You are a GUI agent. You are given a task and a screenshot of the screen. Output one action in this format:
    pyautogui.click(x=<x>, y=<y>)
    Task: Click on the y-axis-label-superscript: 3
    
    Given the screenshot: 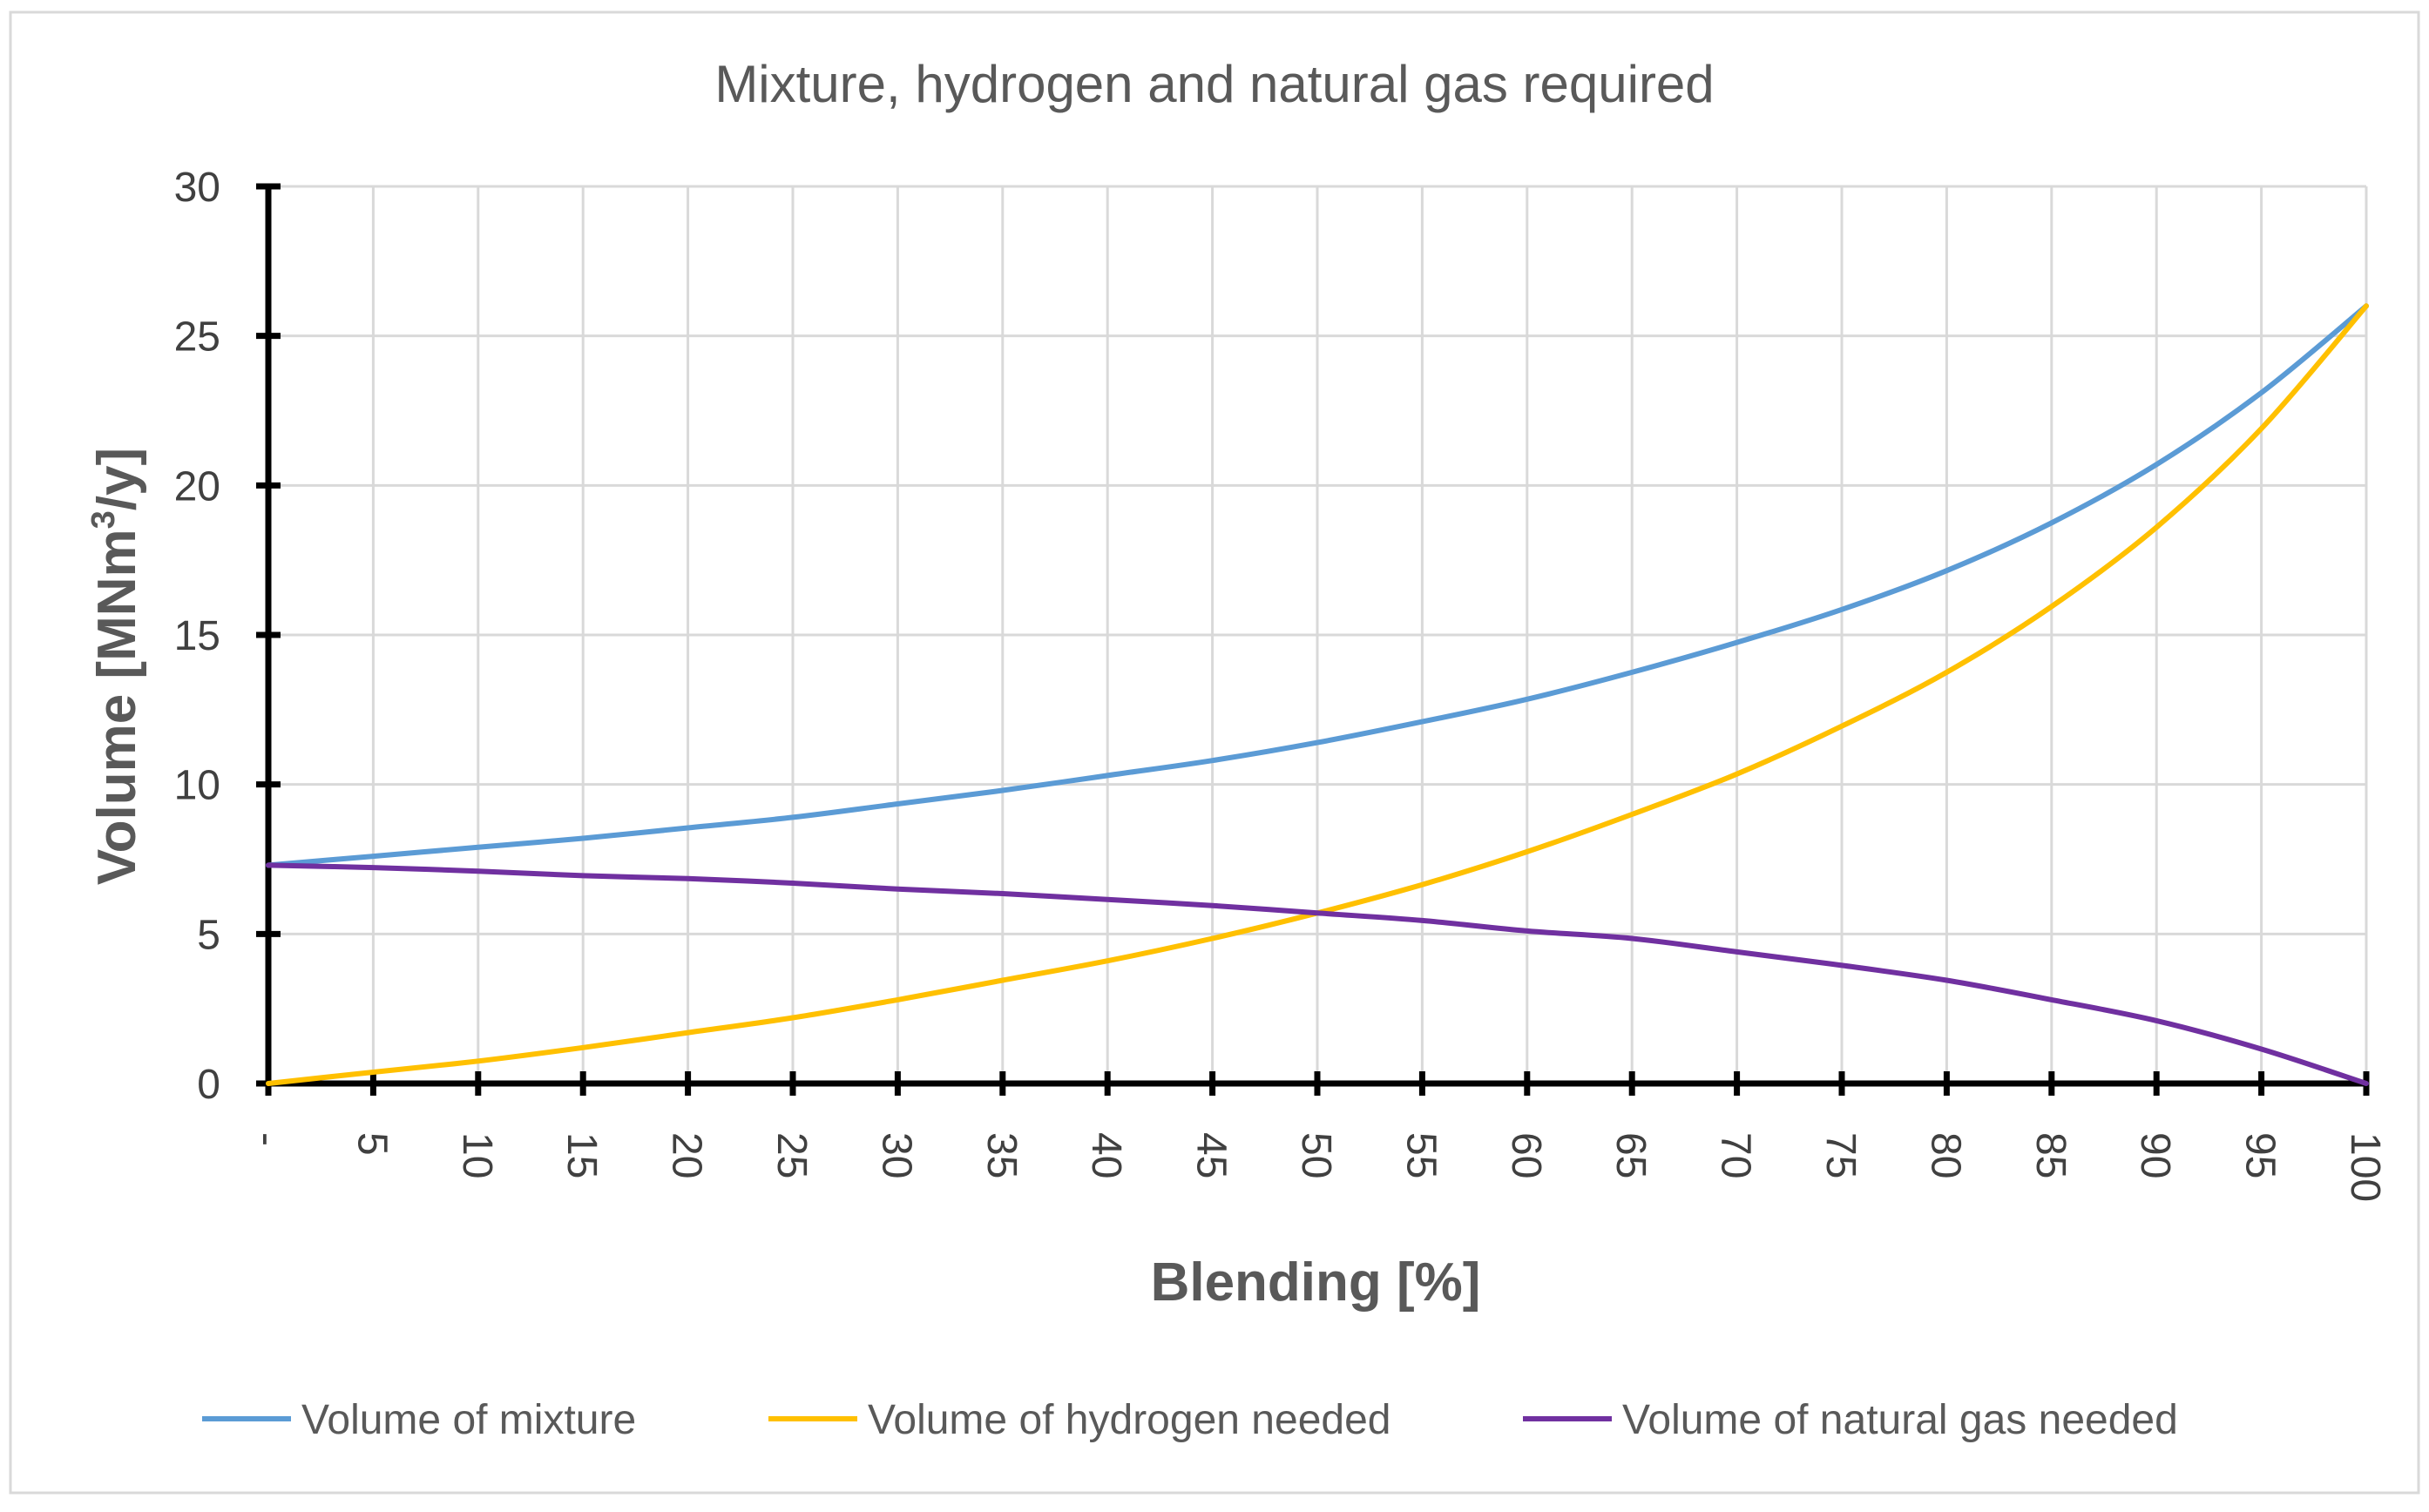 What is the action you would take?
    pyautogui.click(x=103, y=519)
    